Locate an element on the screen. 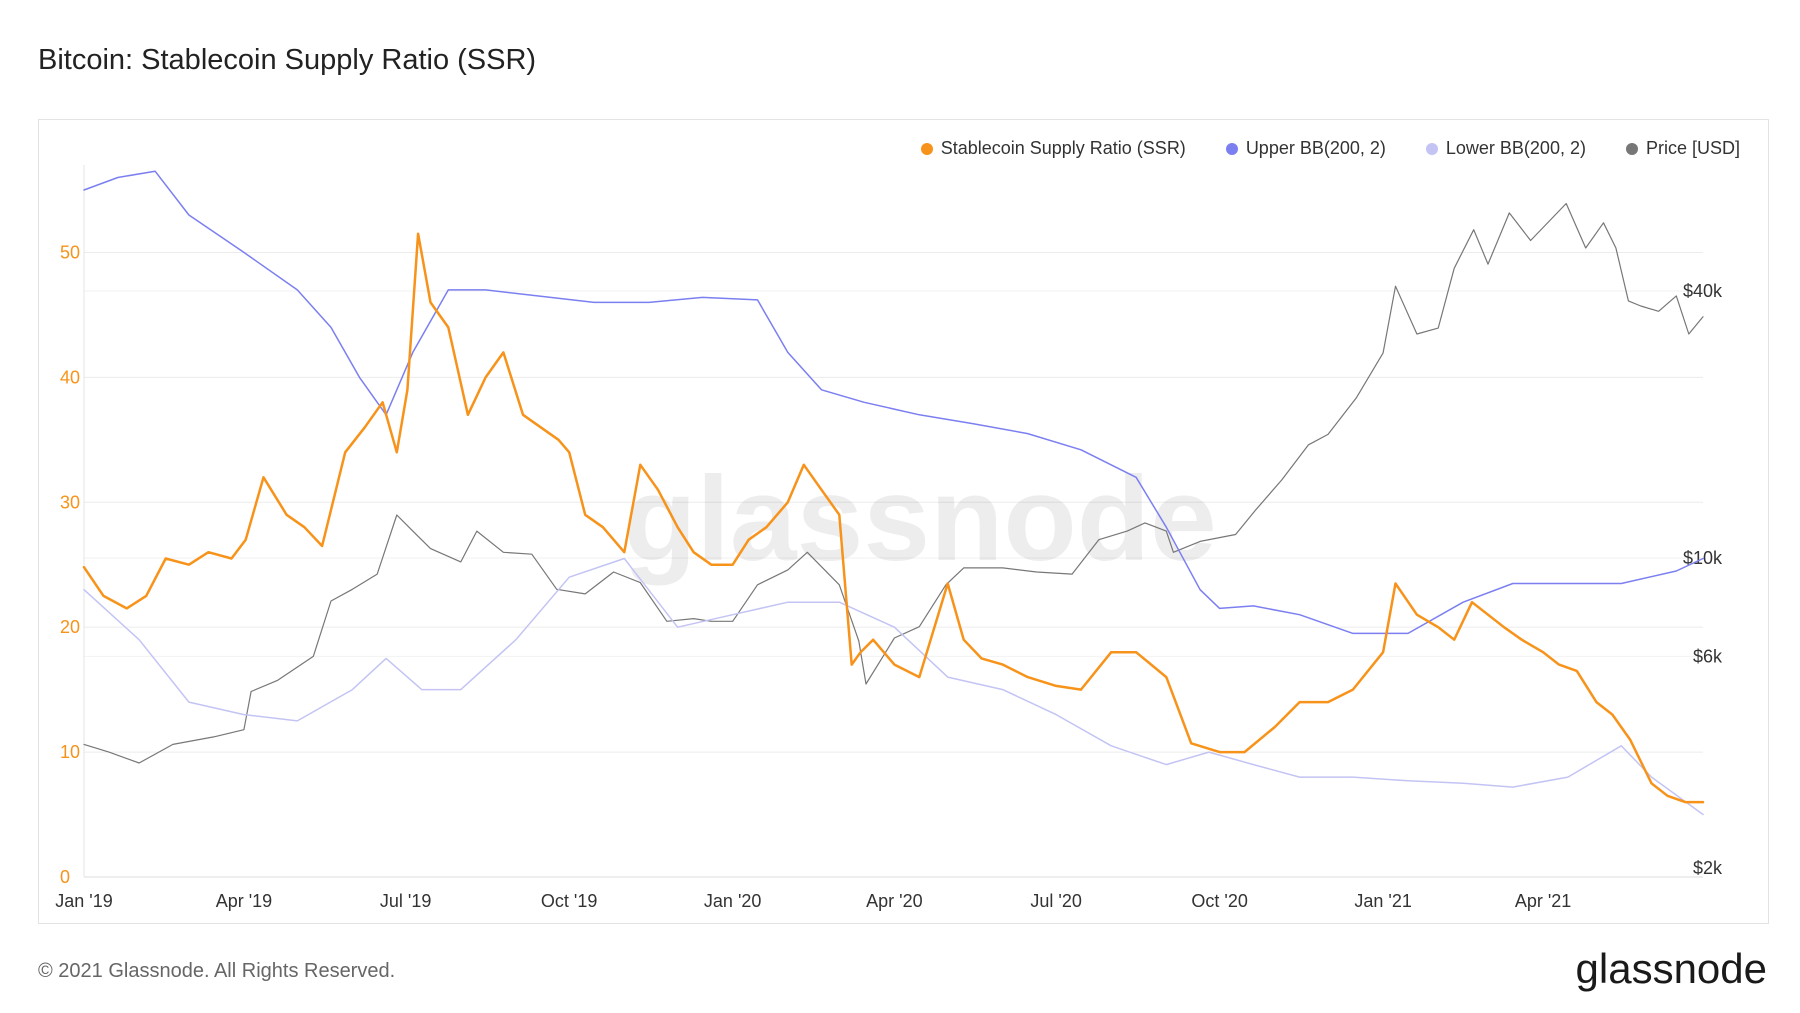  legend-swatch-lower-bb is located at coordinates (1431, 148).